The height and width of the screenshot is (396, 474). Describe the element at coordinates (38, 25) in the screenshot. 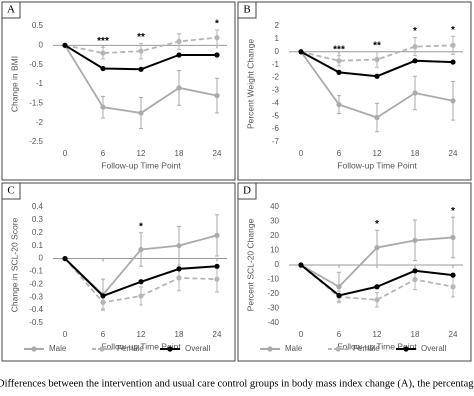

I see `y-tick-label: 0.5` at that location.